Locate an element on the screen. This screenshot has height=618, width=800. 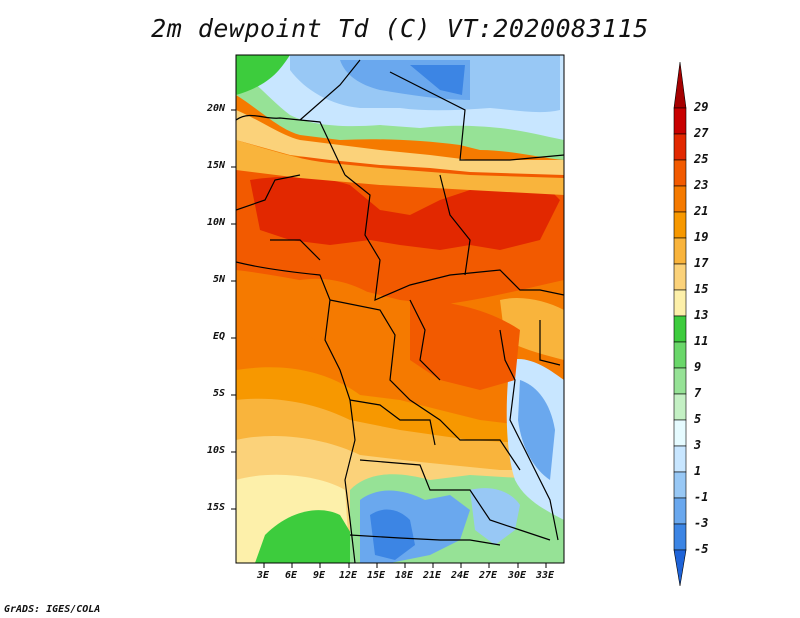
footer-credit: GrADS: IGES/COLA is located at coordinates (52, 609).